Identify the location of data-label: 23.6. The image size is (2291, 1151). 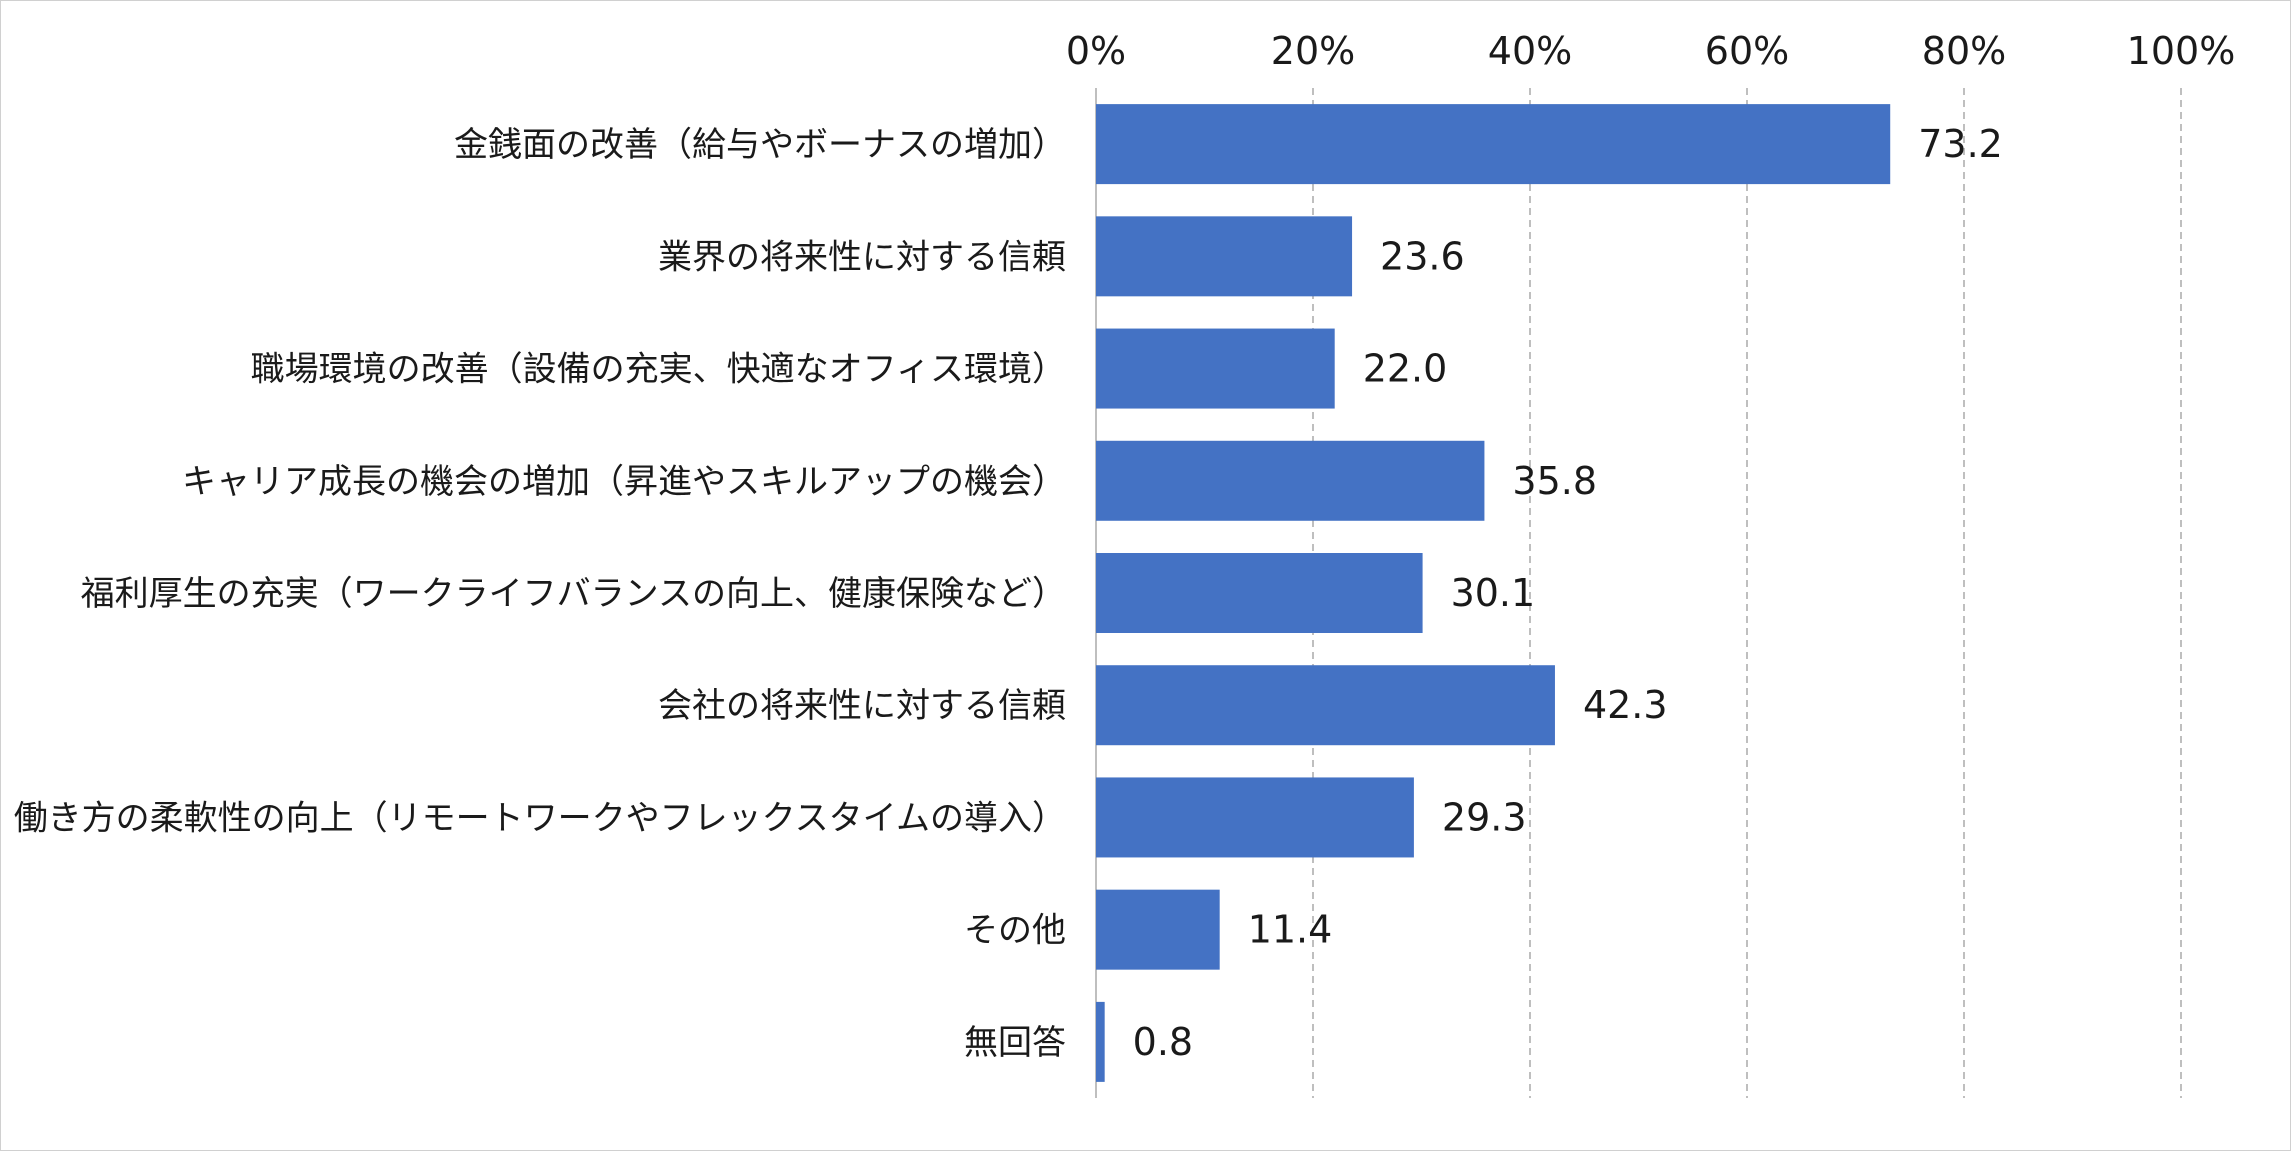
(1422, 256).